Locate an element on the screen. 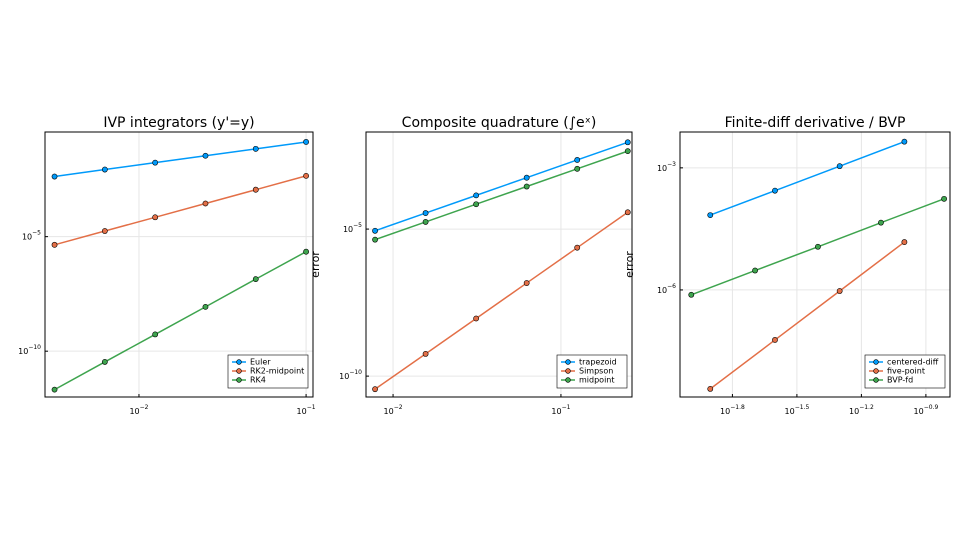 This screenshot has width=960, height=540. tick-label: 10⁻² is located at coordinates (138, 410).